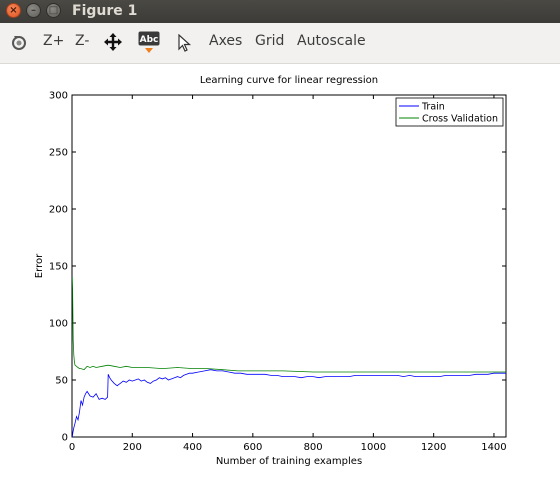 This screenshot has height=487, width=560. Describe the element at coordinates (132, 447) in the screenshot. I see `x-tick-label: 200` at that location.